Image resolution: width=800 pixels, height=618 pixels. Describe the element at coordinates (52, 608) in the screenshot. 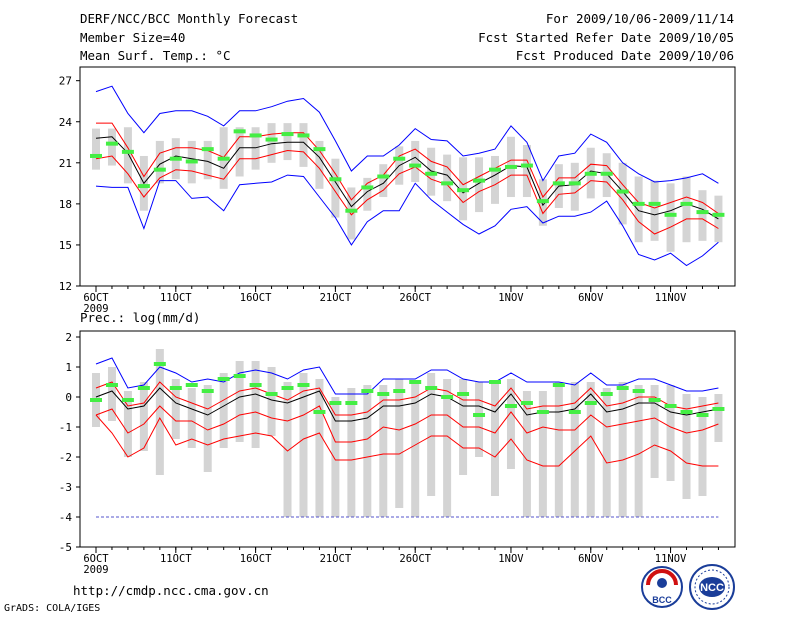

I see `grads-credit: GrADS: COLA/IGES` at that location.